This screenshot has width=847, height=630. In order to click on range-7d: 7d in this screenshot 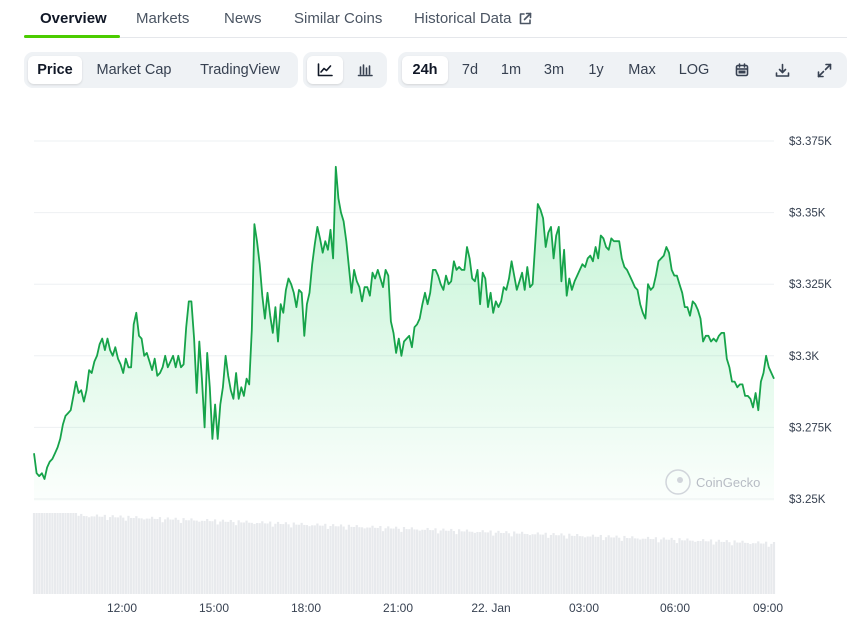, I will do `click(470, 70)`.